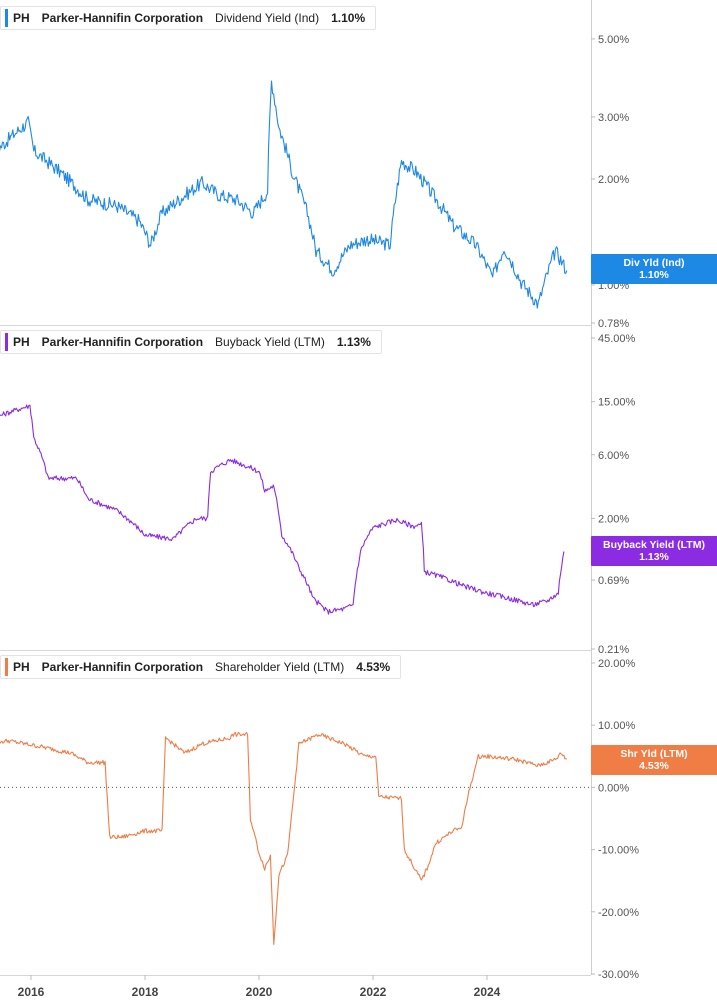 The height and width of the screenshot is (1005, 717). What do you see at coordinates (654, 275) in the screenshot?
I see `tag-value: 1.10%` at bounding box center [654, 275].